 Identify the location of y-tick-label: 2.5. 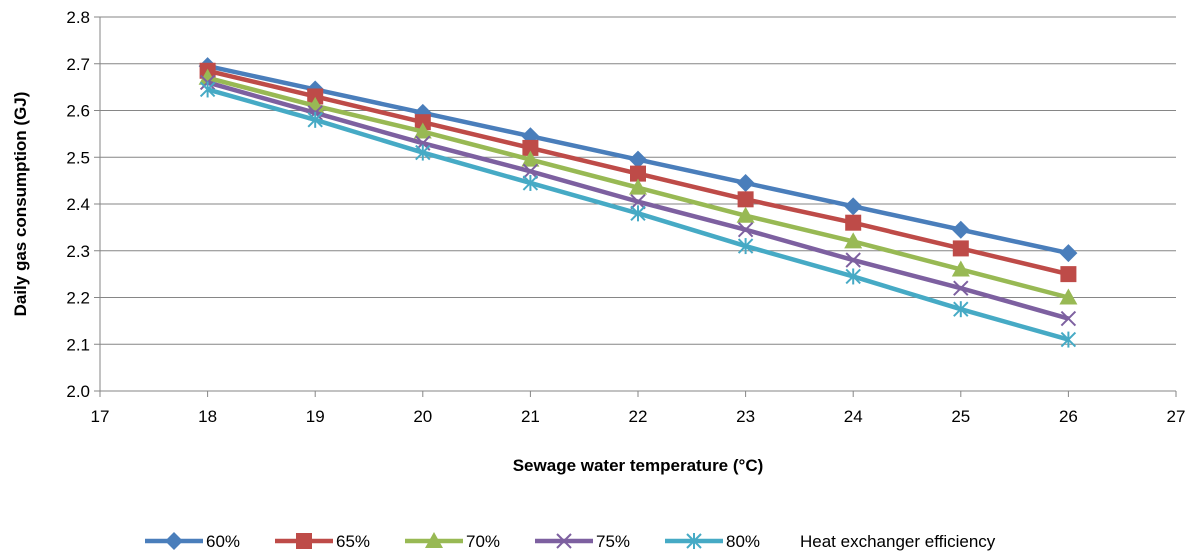
(78, 157).